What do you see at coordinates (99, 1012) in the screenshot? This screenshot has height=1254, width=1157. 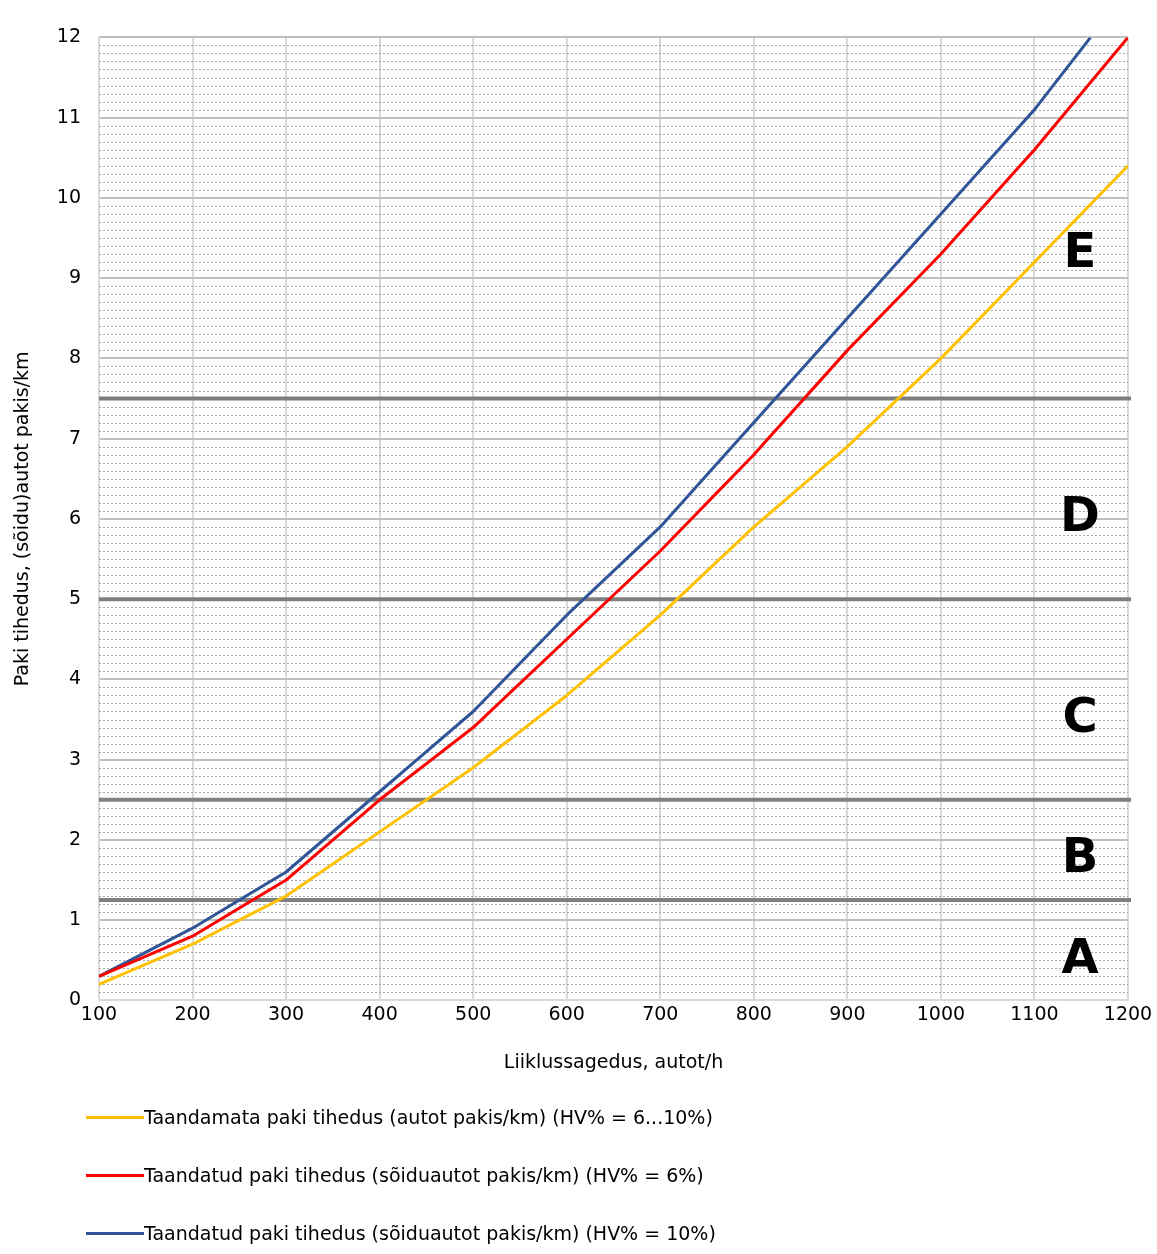 I see `x-tick-label: 100` at bounding box center [99, 1012].